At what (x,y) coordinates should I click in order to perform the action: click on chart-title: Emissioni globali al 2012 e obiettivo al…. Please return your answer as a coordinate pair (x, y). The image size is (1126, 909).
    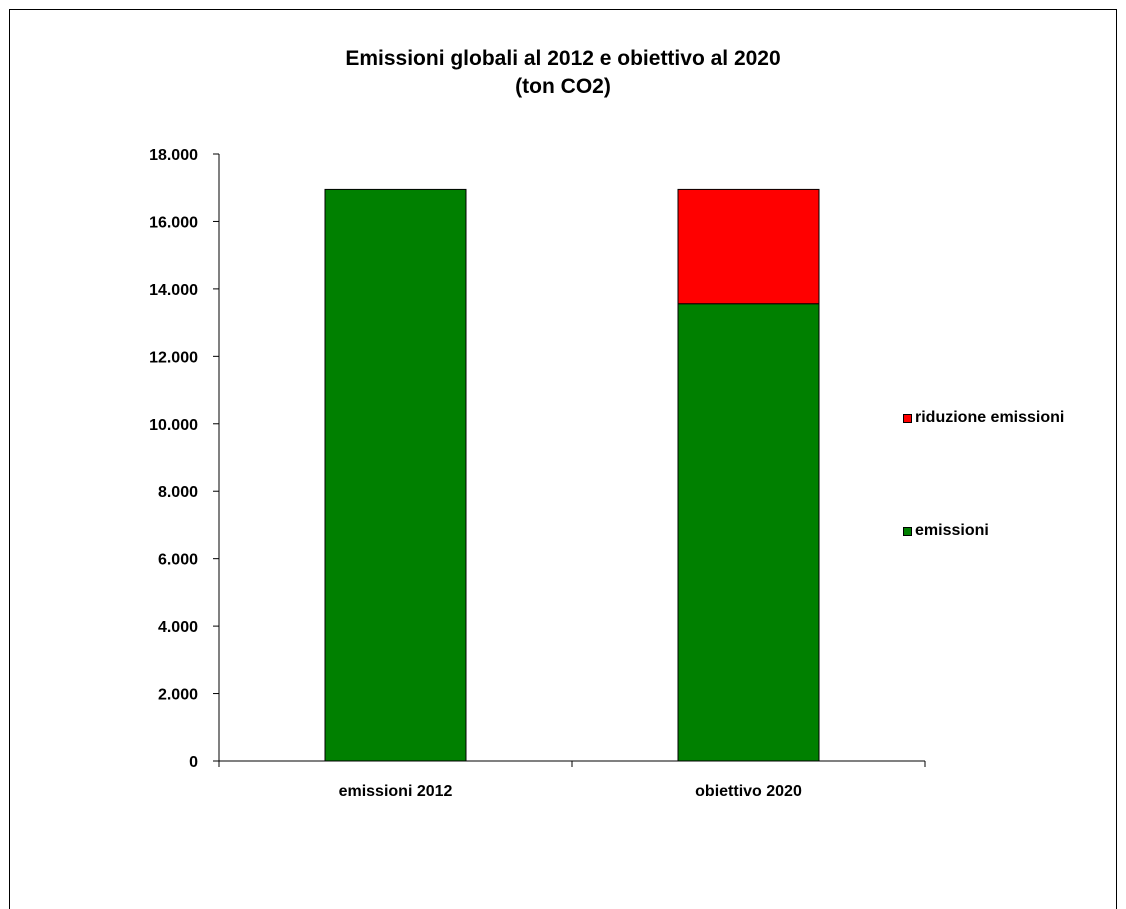
    Looking at the image, I should click on (563, 58).